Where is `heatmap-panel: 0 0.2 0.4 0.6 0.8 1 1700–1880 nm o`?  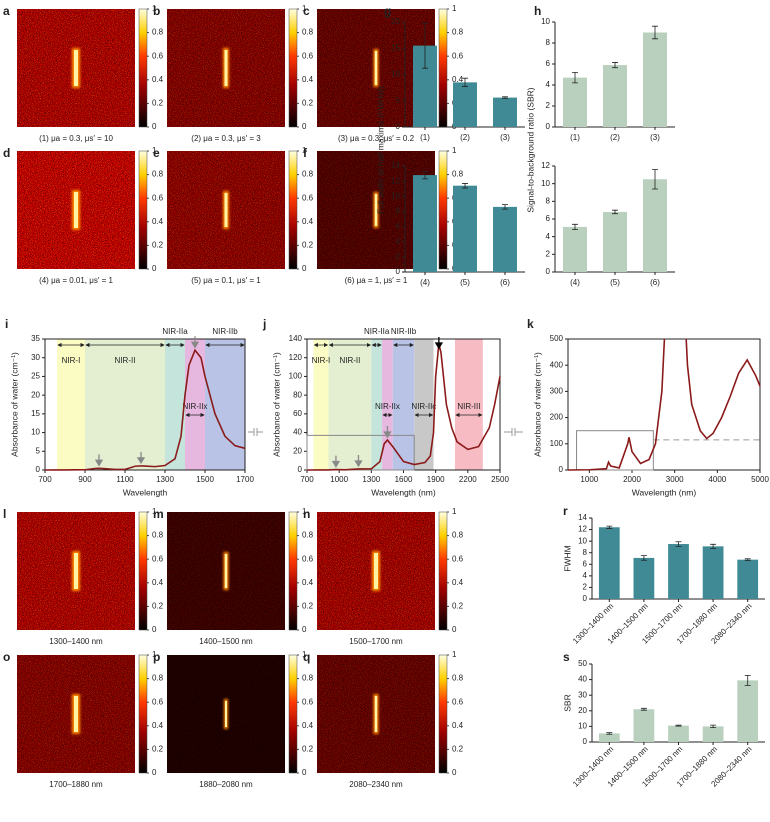
heatmap-panel: 0 0.2 0.4 0.6 0.8 1 1700–1880 nm o is located at coordinates (83, 719).